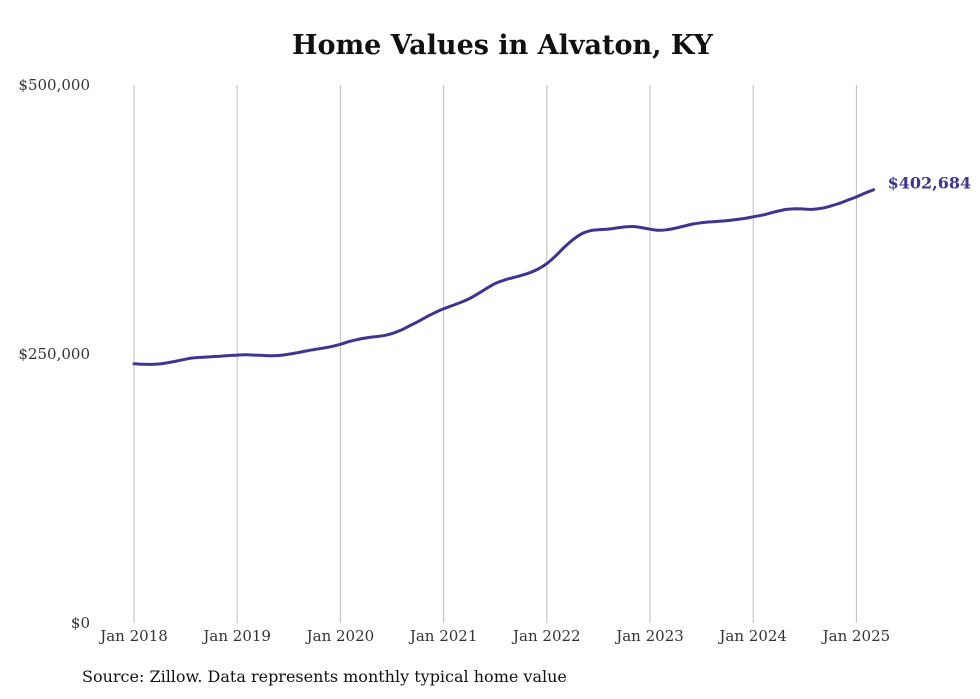  Describe the element at coordinates (752, 636) in the screenshot. I see `x-tick-label: Jan 2024` at that location.